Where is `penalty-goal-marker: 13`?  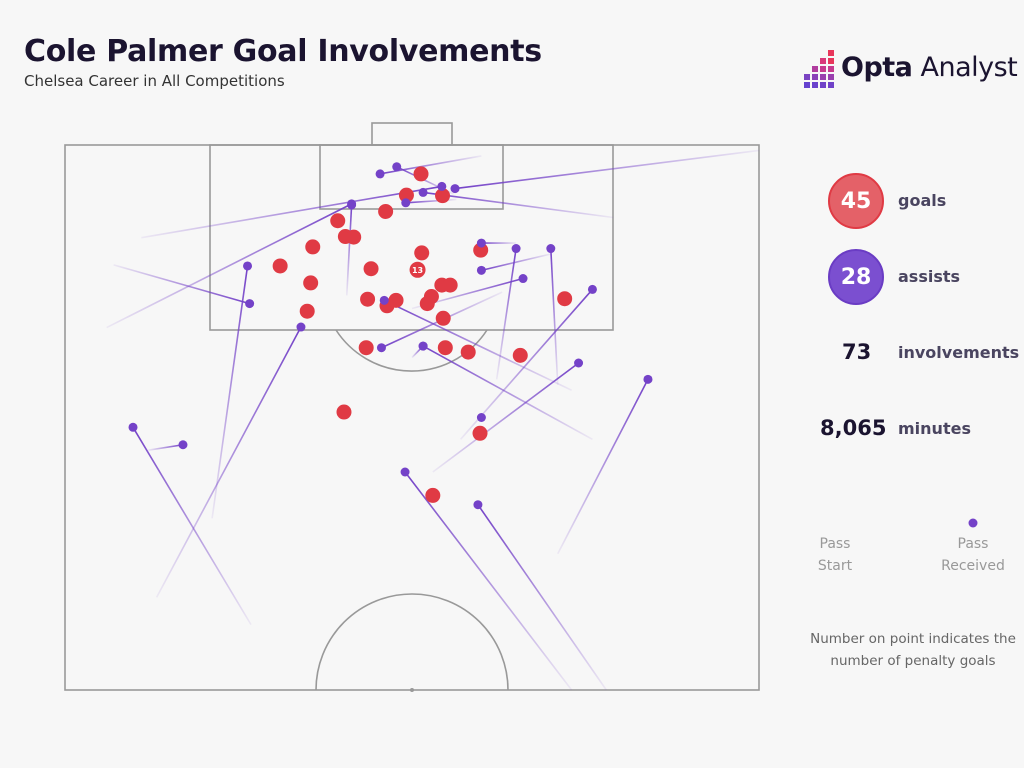 penalty-goal-marker: 13 is located at coordinates (417, 269).